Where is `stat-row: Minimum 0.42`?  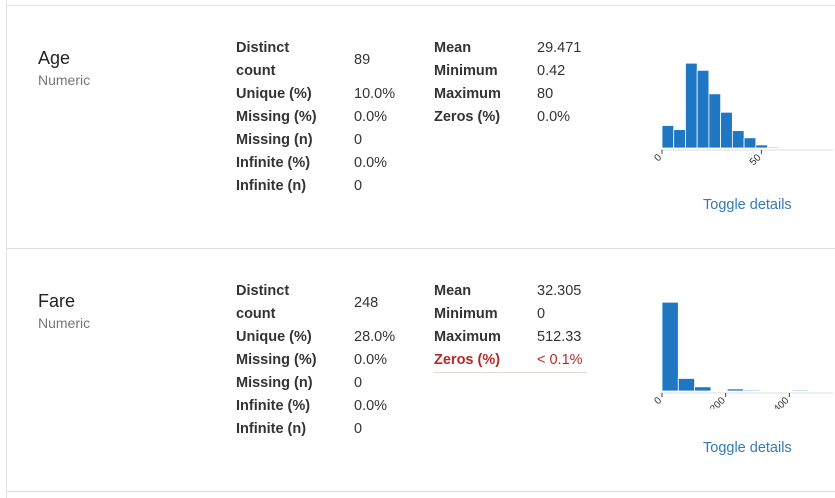 stat-row: Minimum 0.42 is located at coordinates (509, 71).